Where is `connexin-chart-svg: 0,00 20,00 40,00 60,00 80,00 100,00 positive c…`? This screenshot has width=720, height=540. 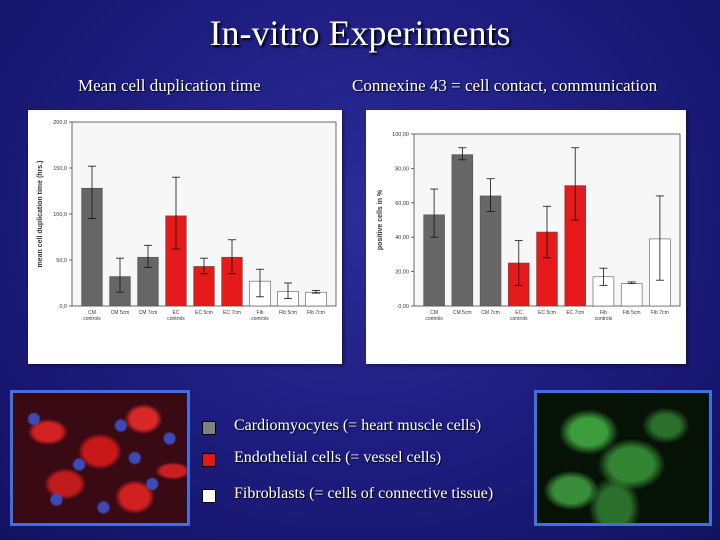
connexin-chart-svg: 0,00 20,00 40,00 60,00 80,00 100,00 positive c… is located at coordinates (529, 227).